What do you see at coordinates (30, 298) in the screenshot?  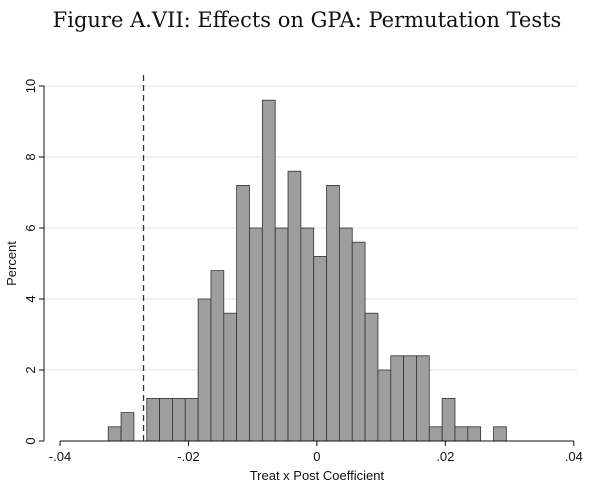 I see `y-tick-label: 4` at bounding box center [30, 298].